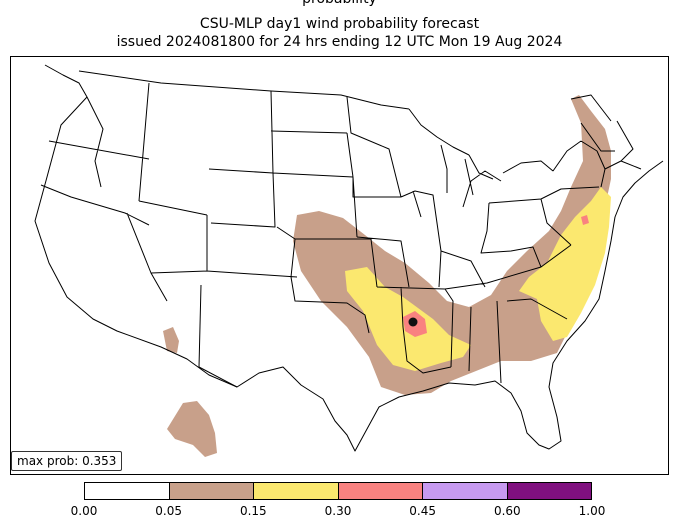 The height and width of the screenshot is (518, 679). Describe the element at coordinates (67, 461) in the screenshot. I see `max-prob-label: max prob: 0.353` at that location.